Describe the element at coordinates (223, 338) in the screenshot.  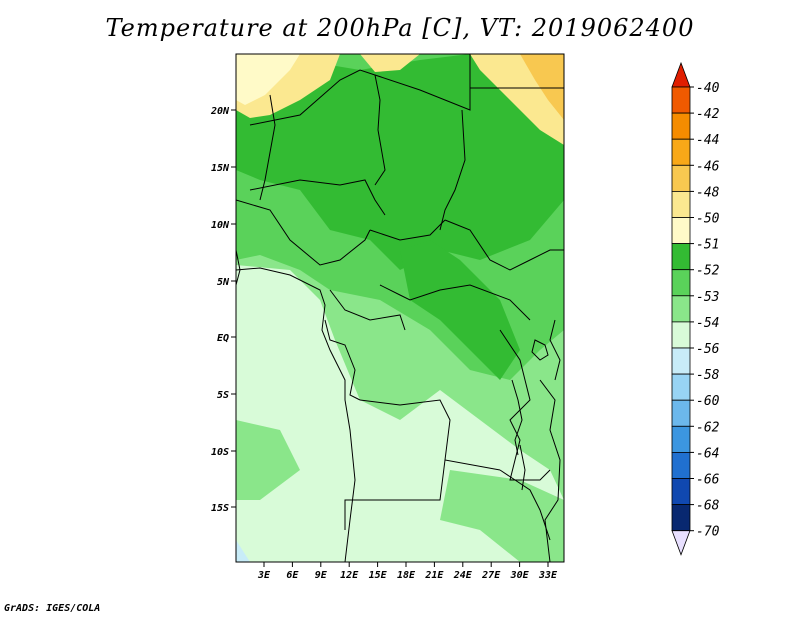
I see `lat-tick-label: EQ` at that location.